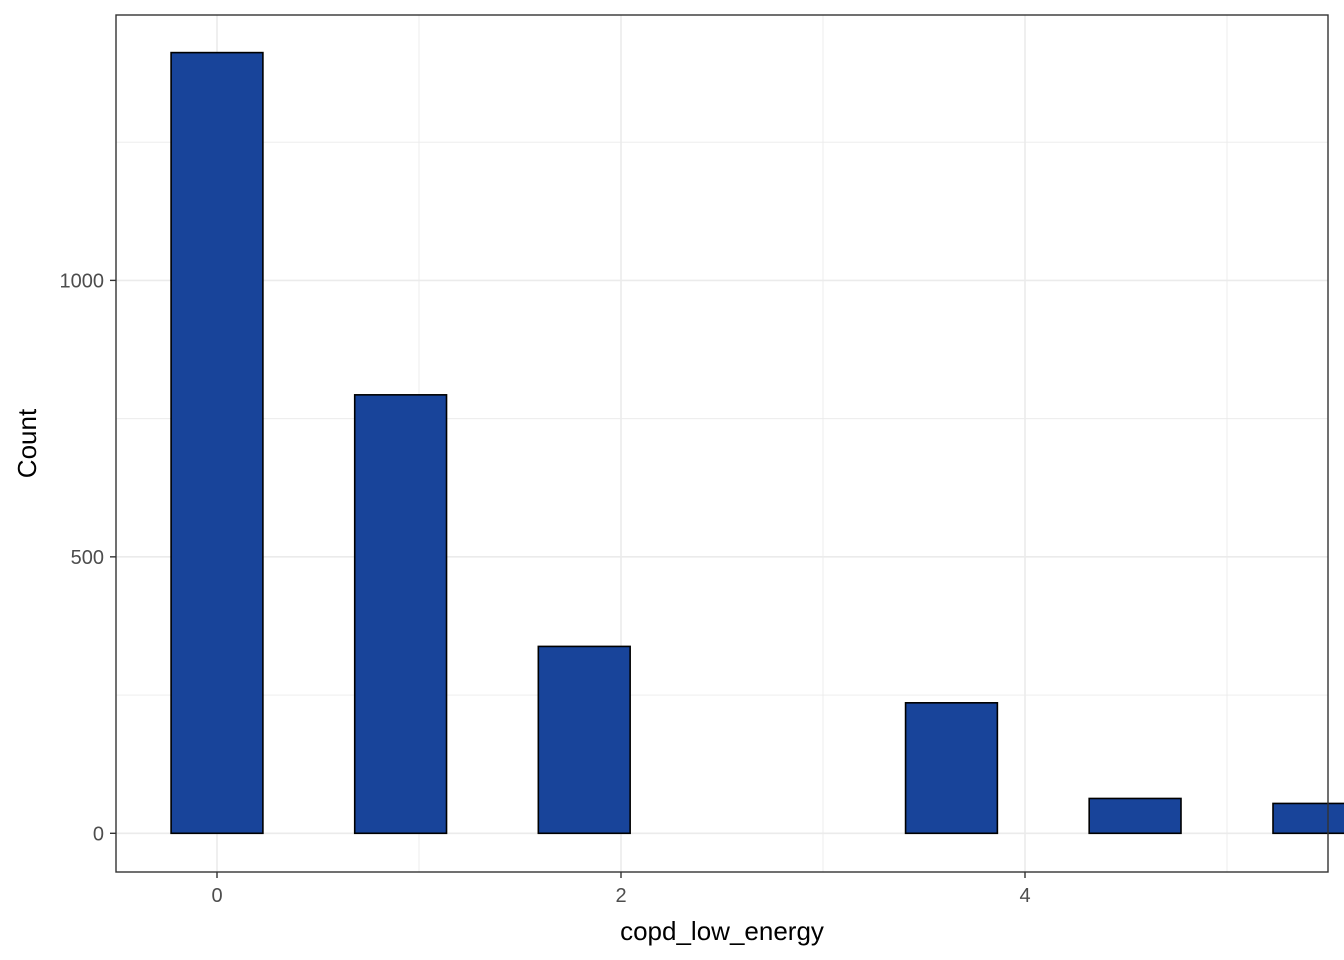  What do you see at coordinates (98, 834) in the screenshot?
I see `y-tick-label: 0` at bounding box center [98, 834].